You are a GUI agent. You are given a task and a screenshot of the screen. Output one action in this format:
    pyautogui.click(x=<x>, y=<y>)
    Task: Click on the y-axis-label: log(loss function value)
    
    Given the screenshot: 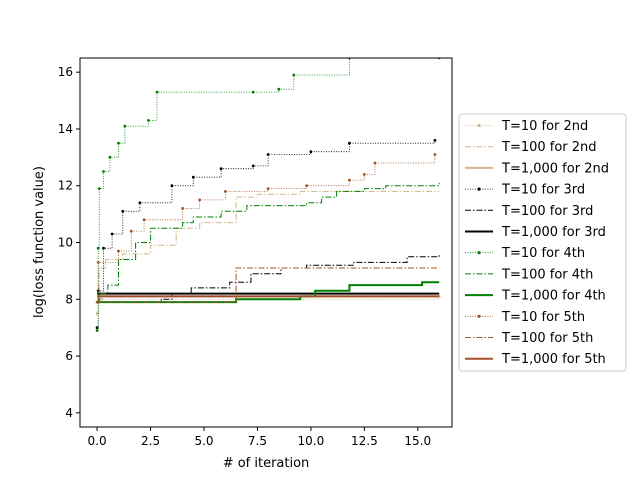 What is the action you would take?
    pyautogui.click(x=39, y=242)
    